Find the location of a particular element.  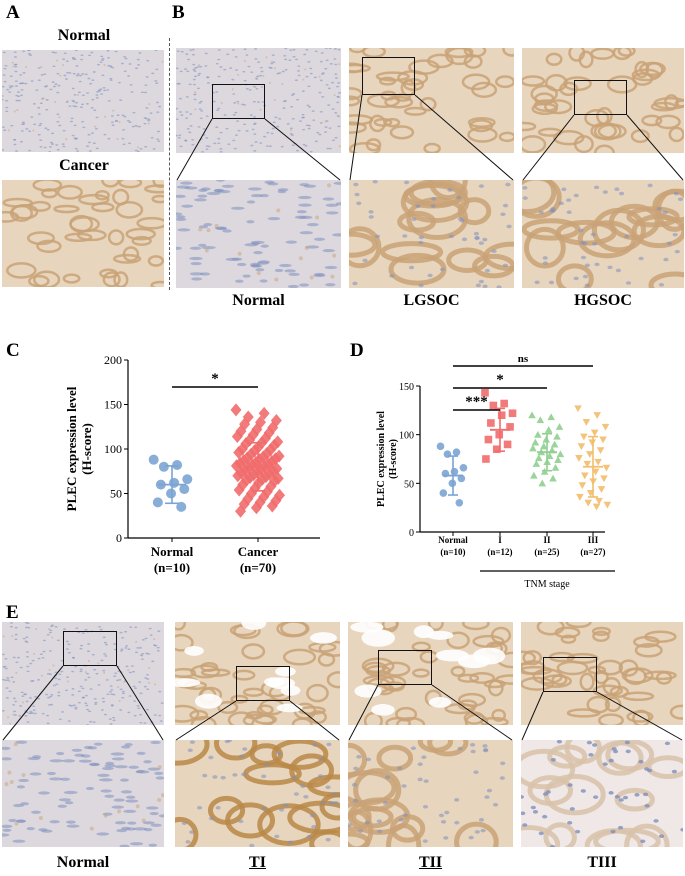

dashed-divider is located at coordinates (169, 164).